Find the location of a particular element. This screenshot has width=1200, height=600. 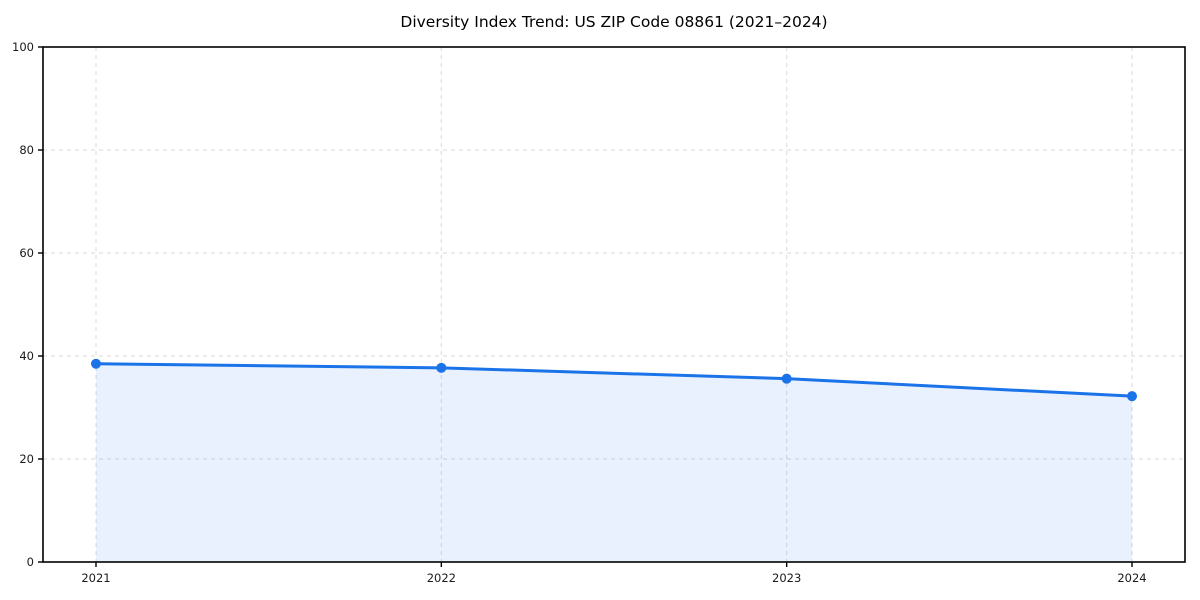

x-axis-tick-label: 2024 is located at coordinates (1131, 578).